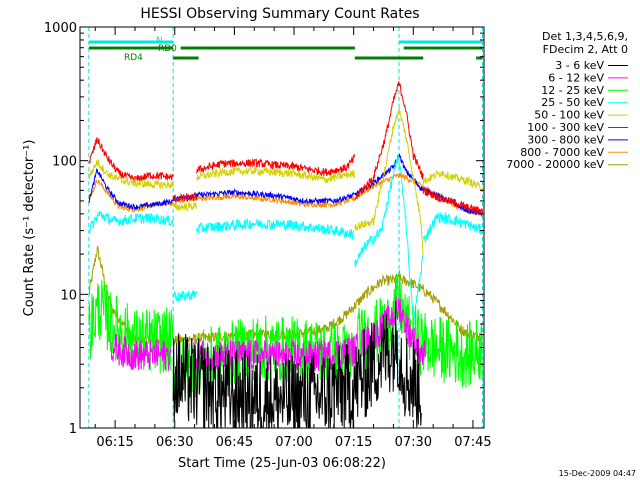  I want to click on x-tick-label-5: 07:30, so click(413, 442).